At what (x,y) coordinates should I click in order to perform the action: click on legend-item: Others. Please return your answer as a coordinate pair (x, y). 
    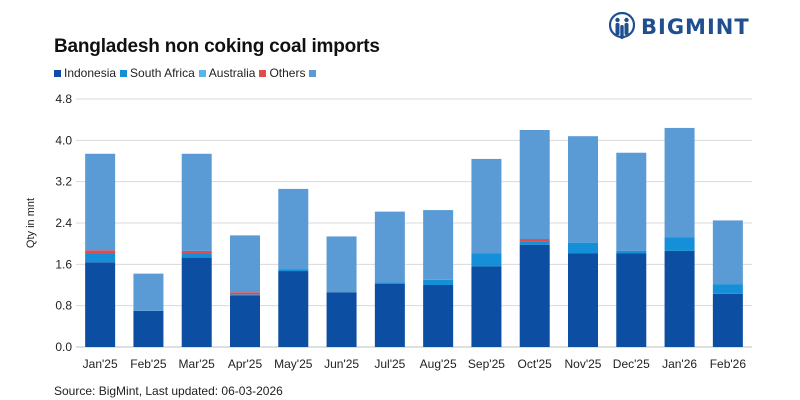
    Looking at the image, I should click on (282, 73).